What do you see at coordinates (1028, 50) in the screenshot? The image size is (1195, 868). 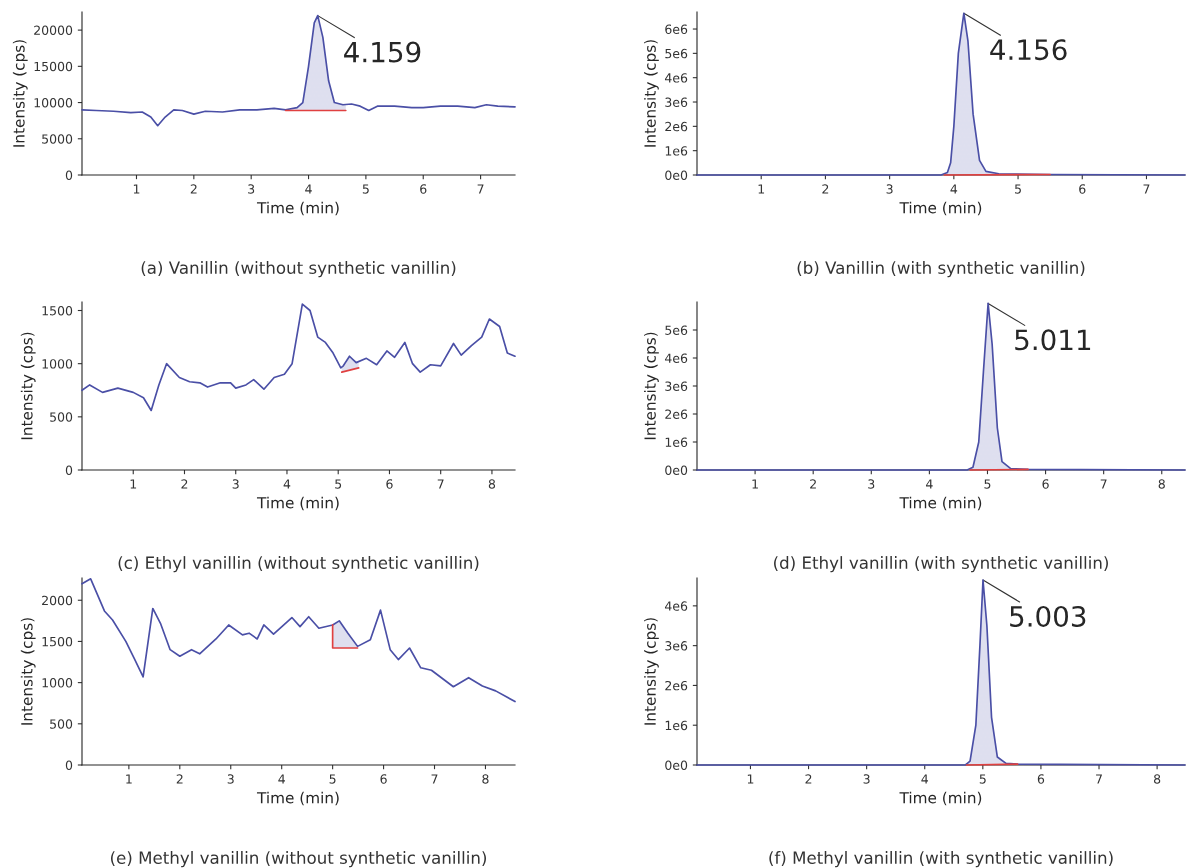 I see `annotation: 4.156` at bounding box center [1028, 50].